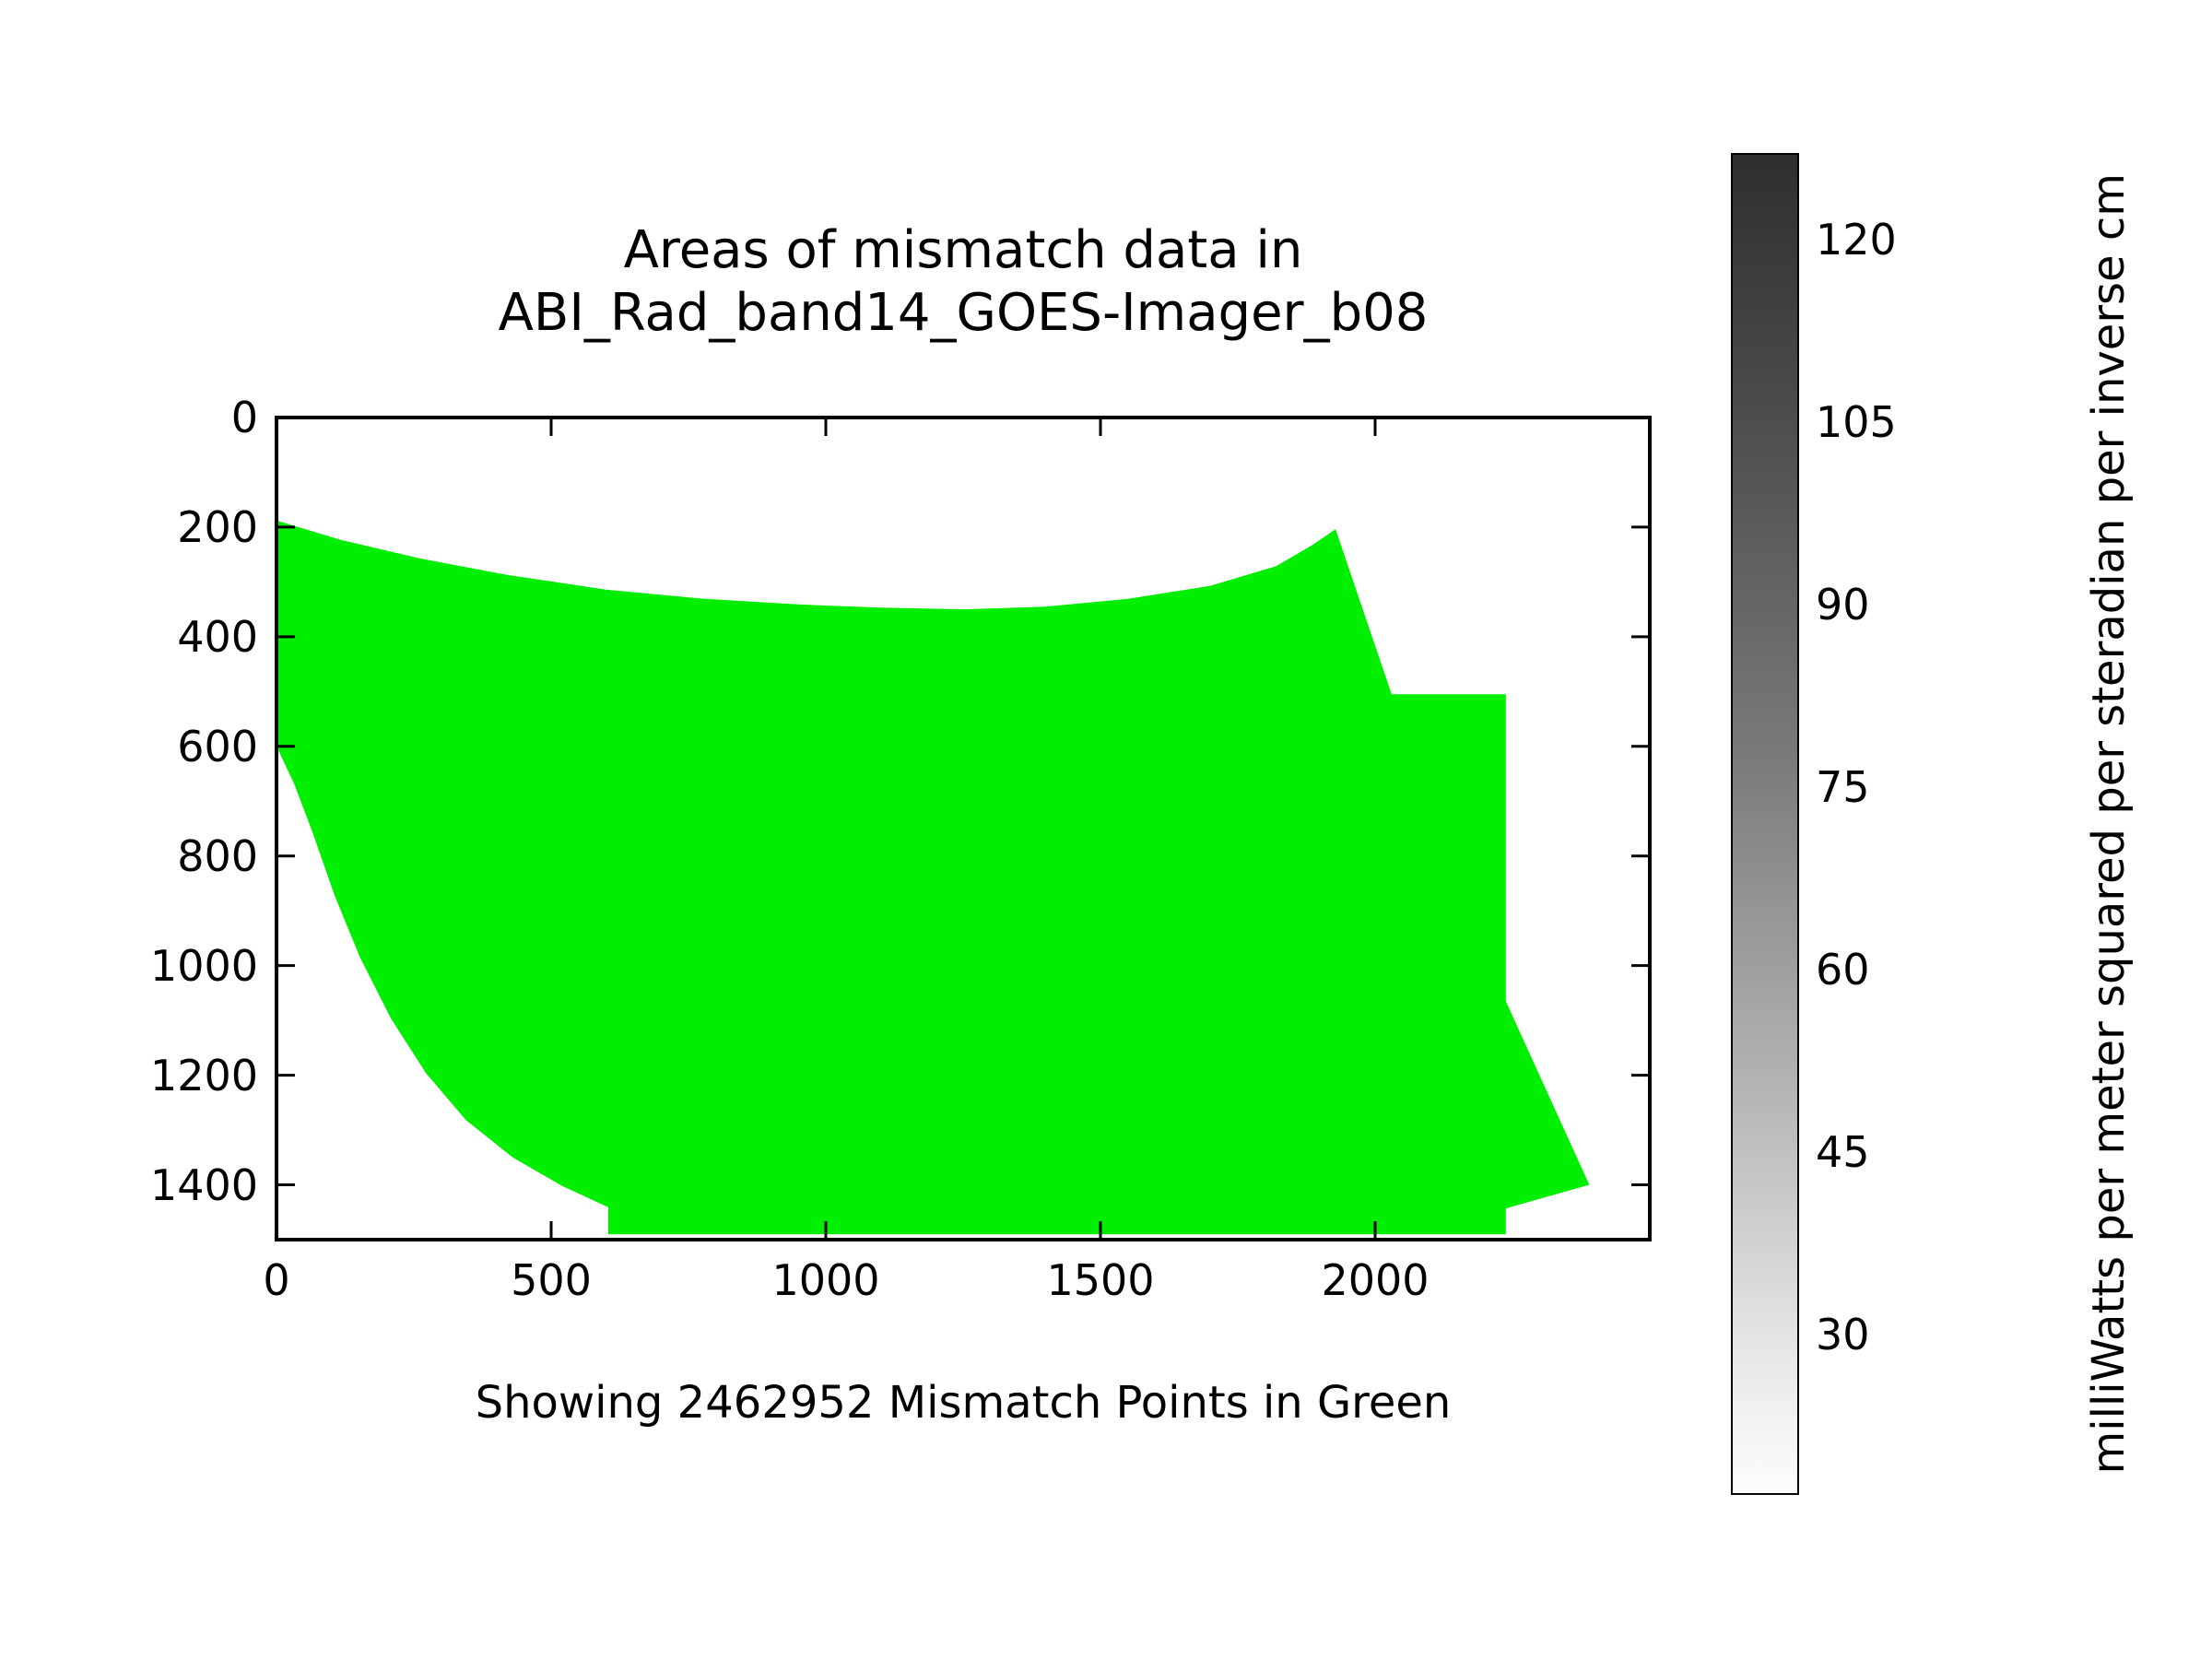 The image size is (2212, 1659). I want to click on colorbar-tick-label: 75, so click(1843, 787).